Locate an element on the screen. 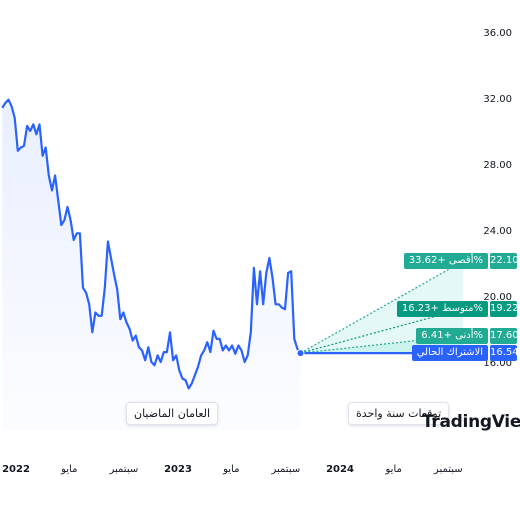  forecast-avg-value: 19.22 is located at coordinates (504, 308).